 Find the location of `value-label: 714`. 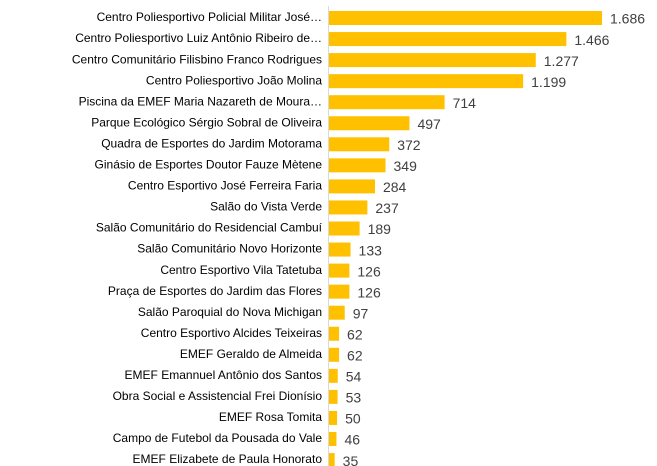

value-label: 714 is located at coordinates (465, 103).